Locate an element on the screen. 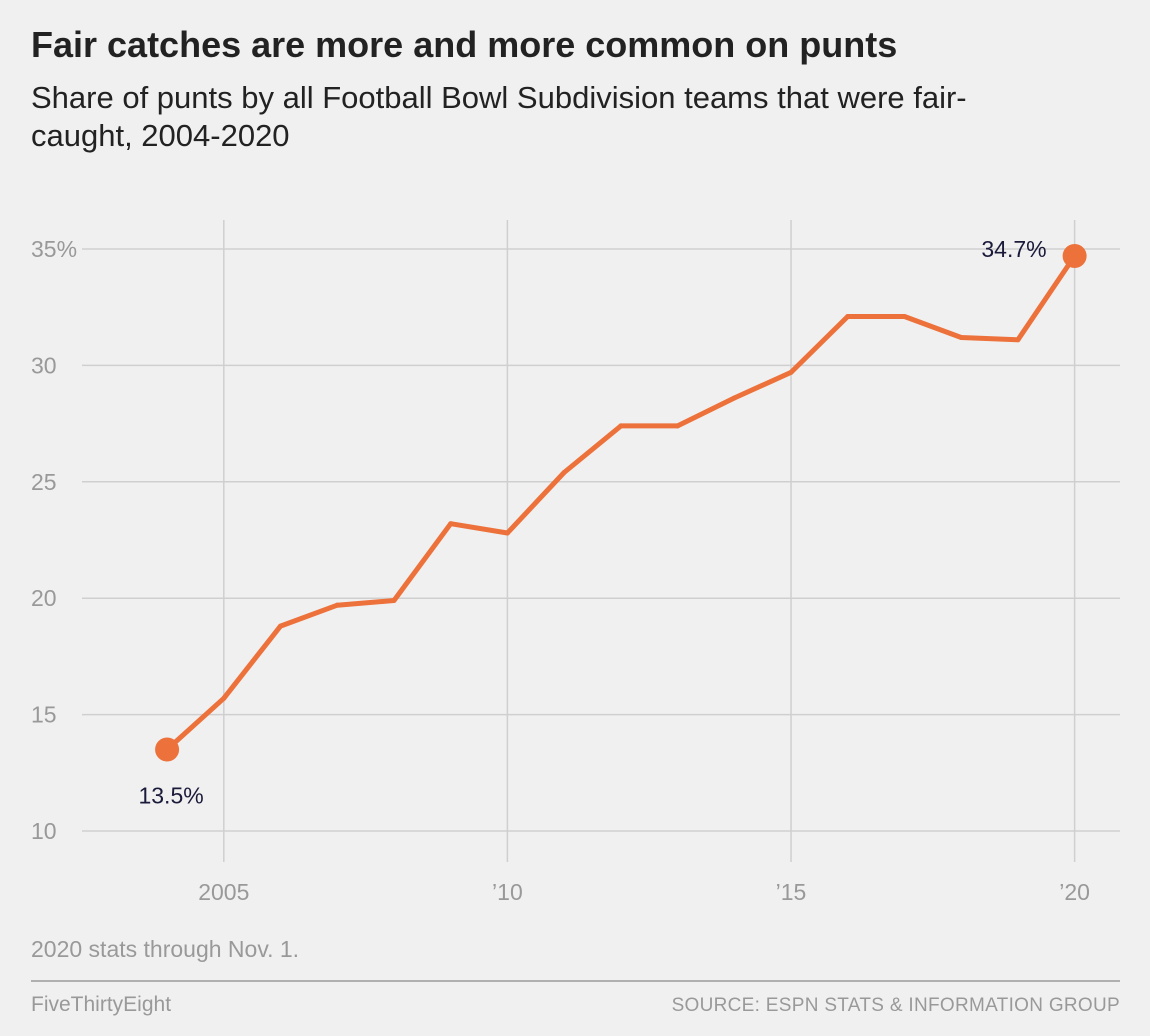  y-tick-label: 20 is located at coordinates (44, 598).